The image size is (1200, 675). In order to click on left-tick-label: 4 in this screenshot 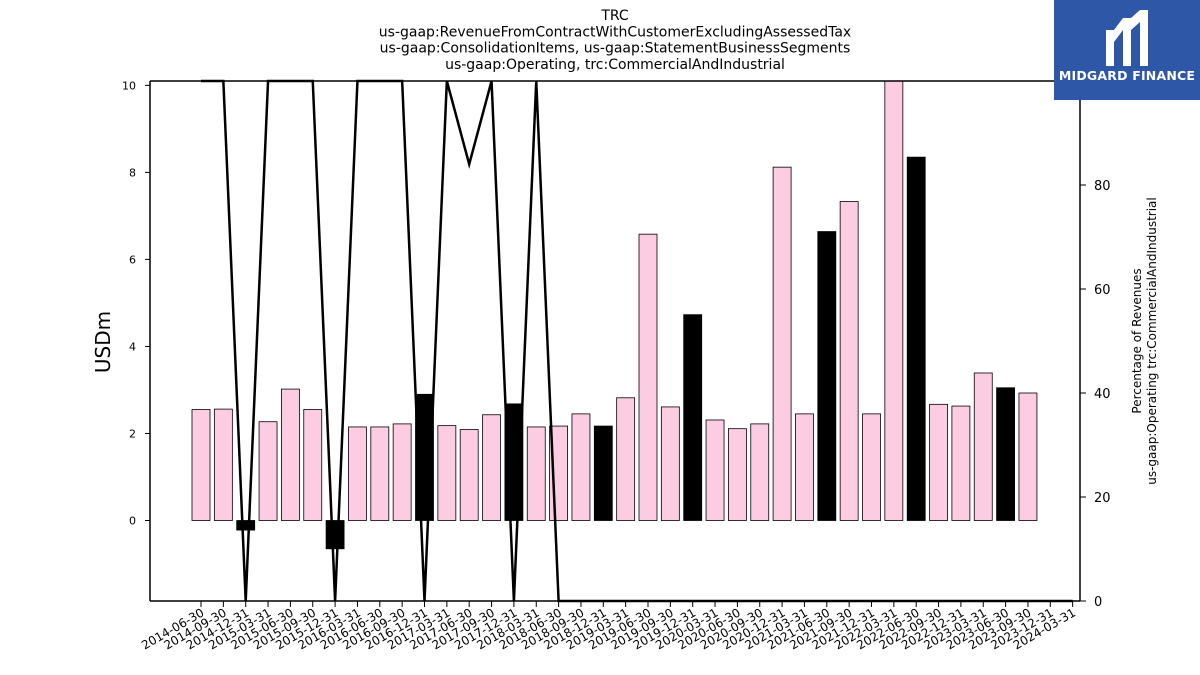, I will do `click(132, 346)`.